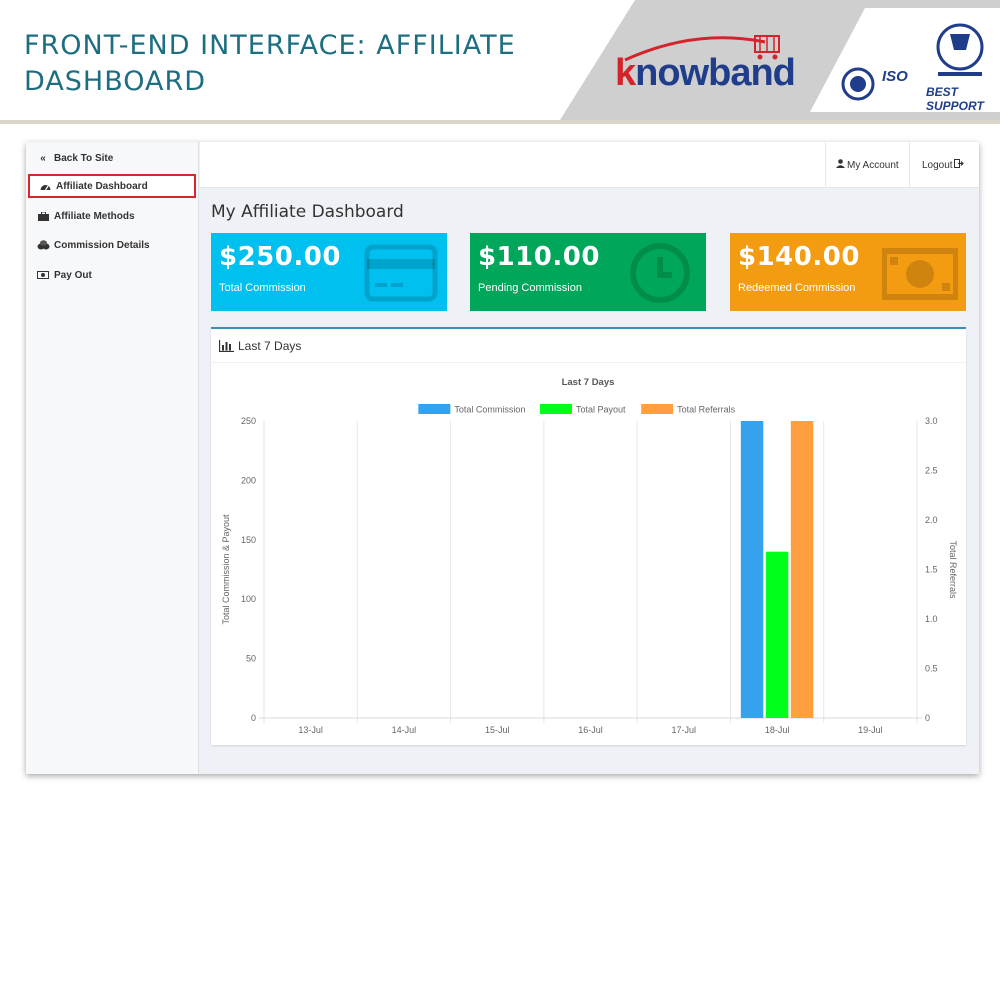  What do you see at coordinates (931, 520) in the screenshot?
I see `y-right-tick-label: 2.0` at bounding box center [931, 520].